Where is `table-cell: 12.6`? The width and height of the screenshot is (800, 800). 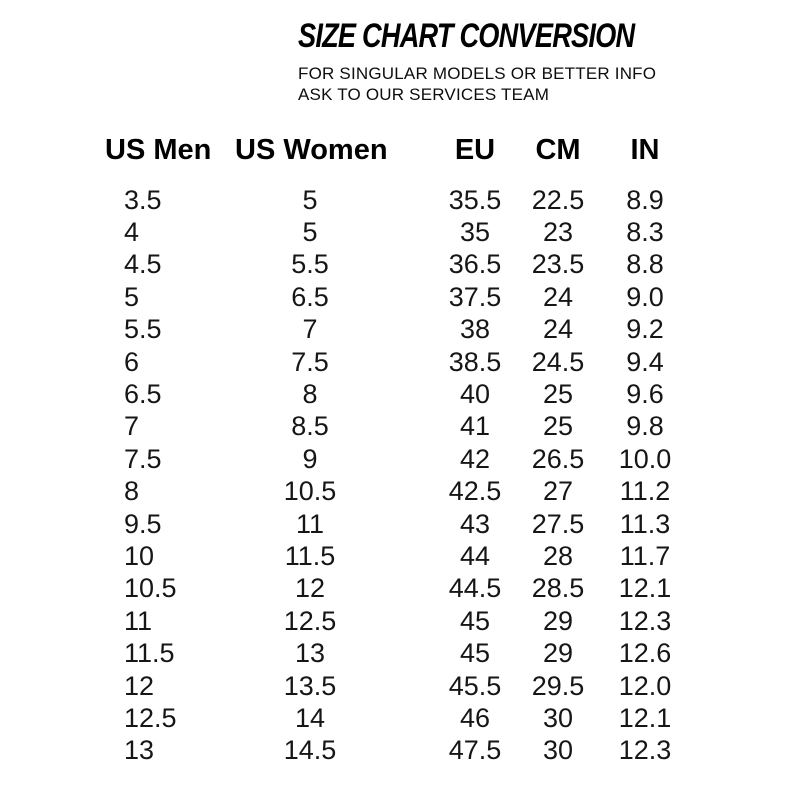
table-cell: 12.6 is located at coordinates (645, 653).